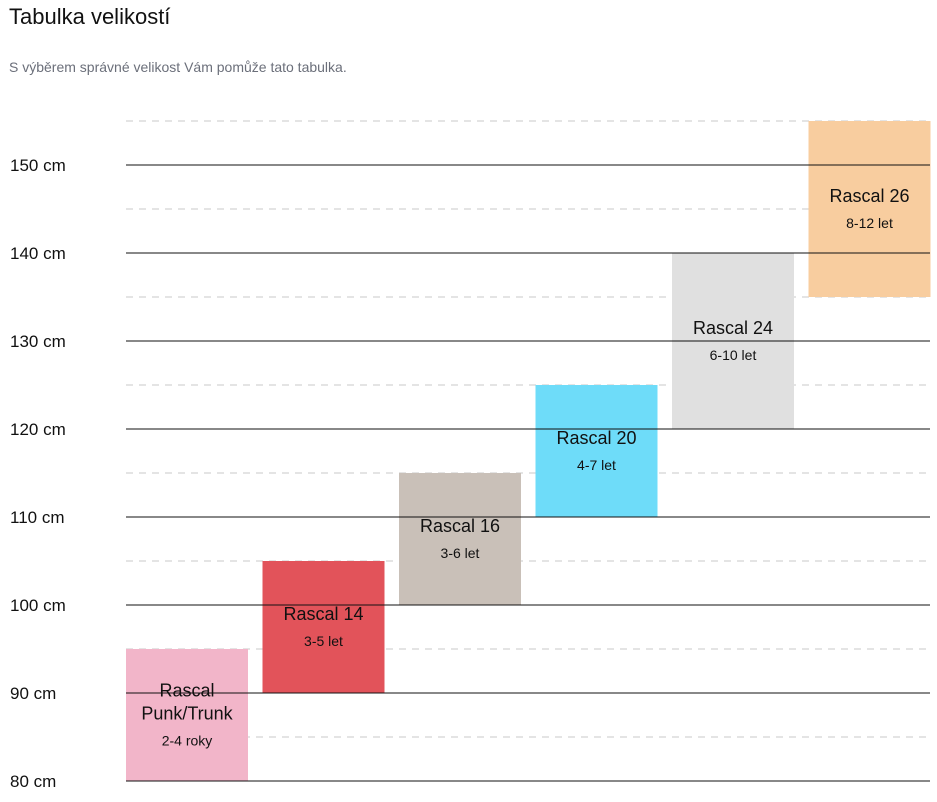 This screenshot has height=802, width=937. Describe the element at coordinates (460, 553) in the screenshot. I see `bar-age-label: 3-6 let` at that location.